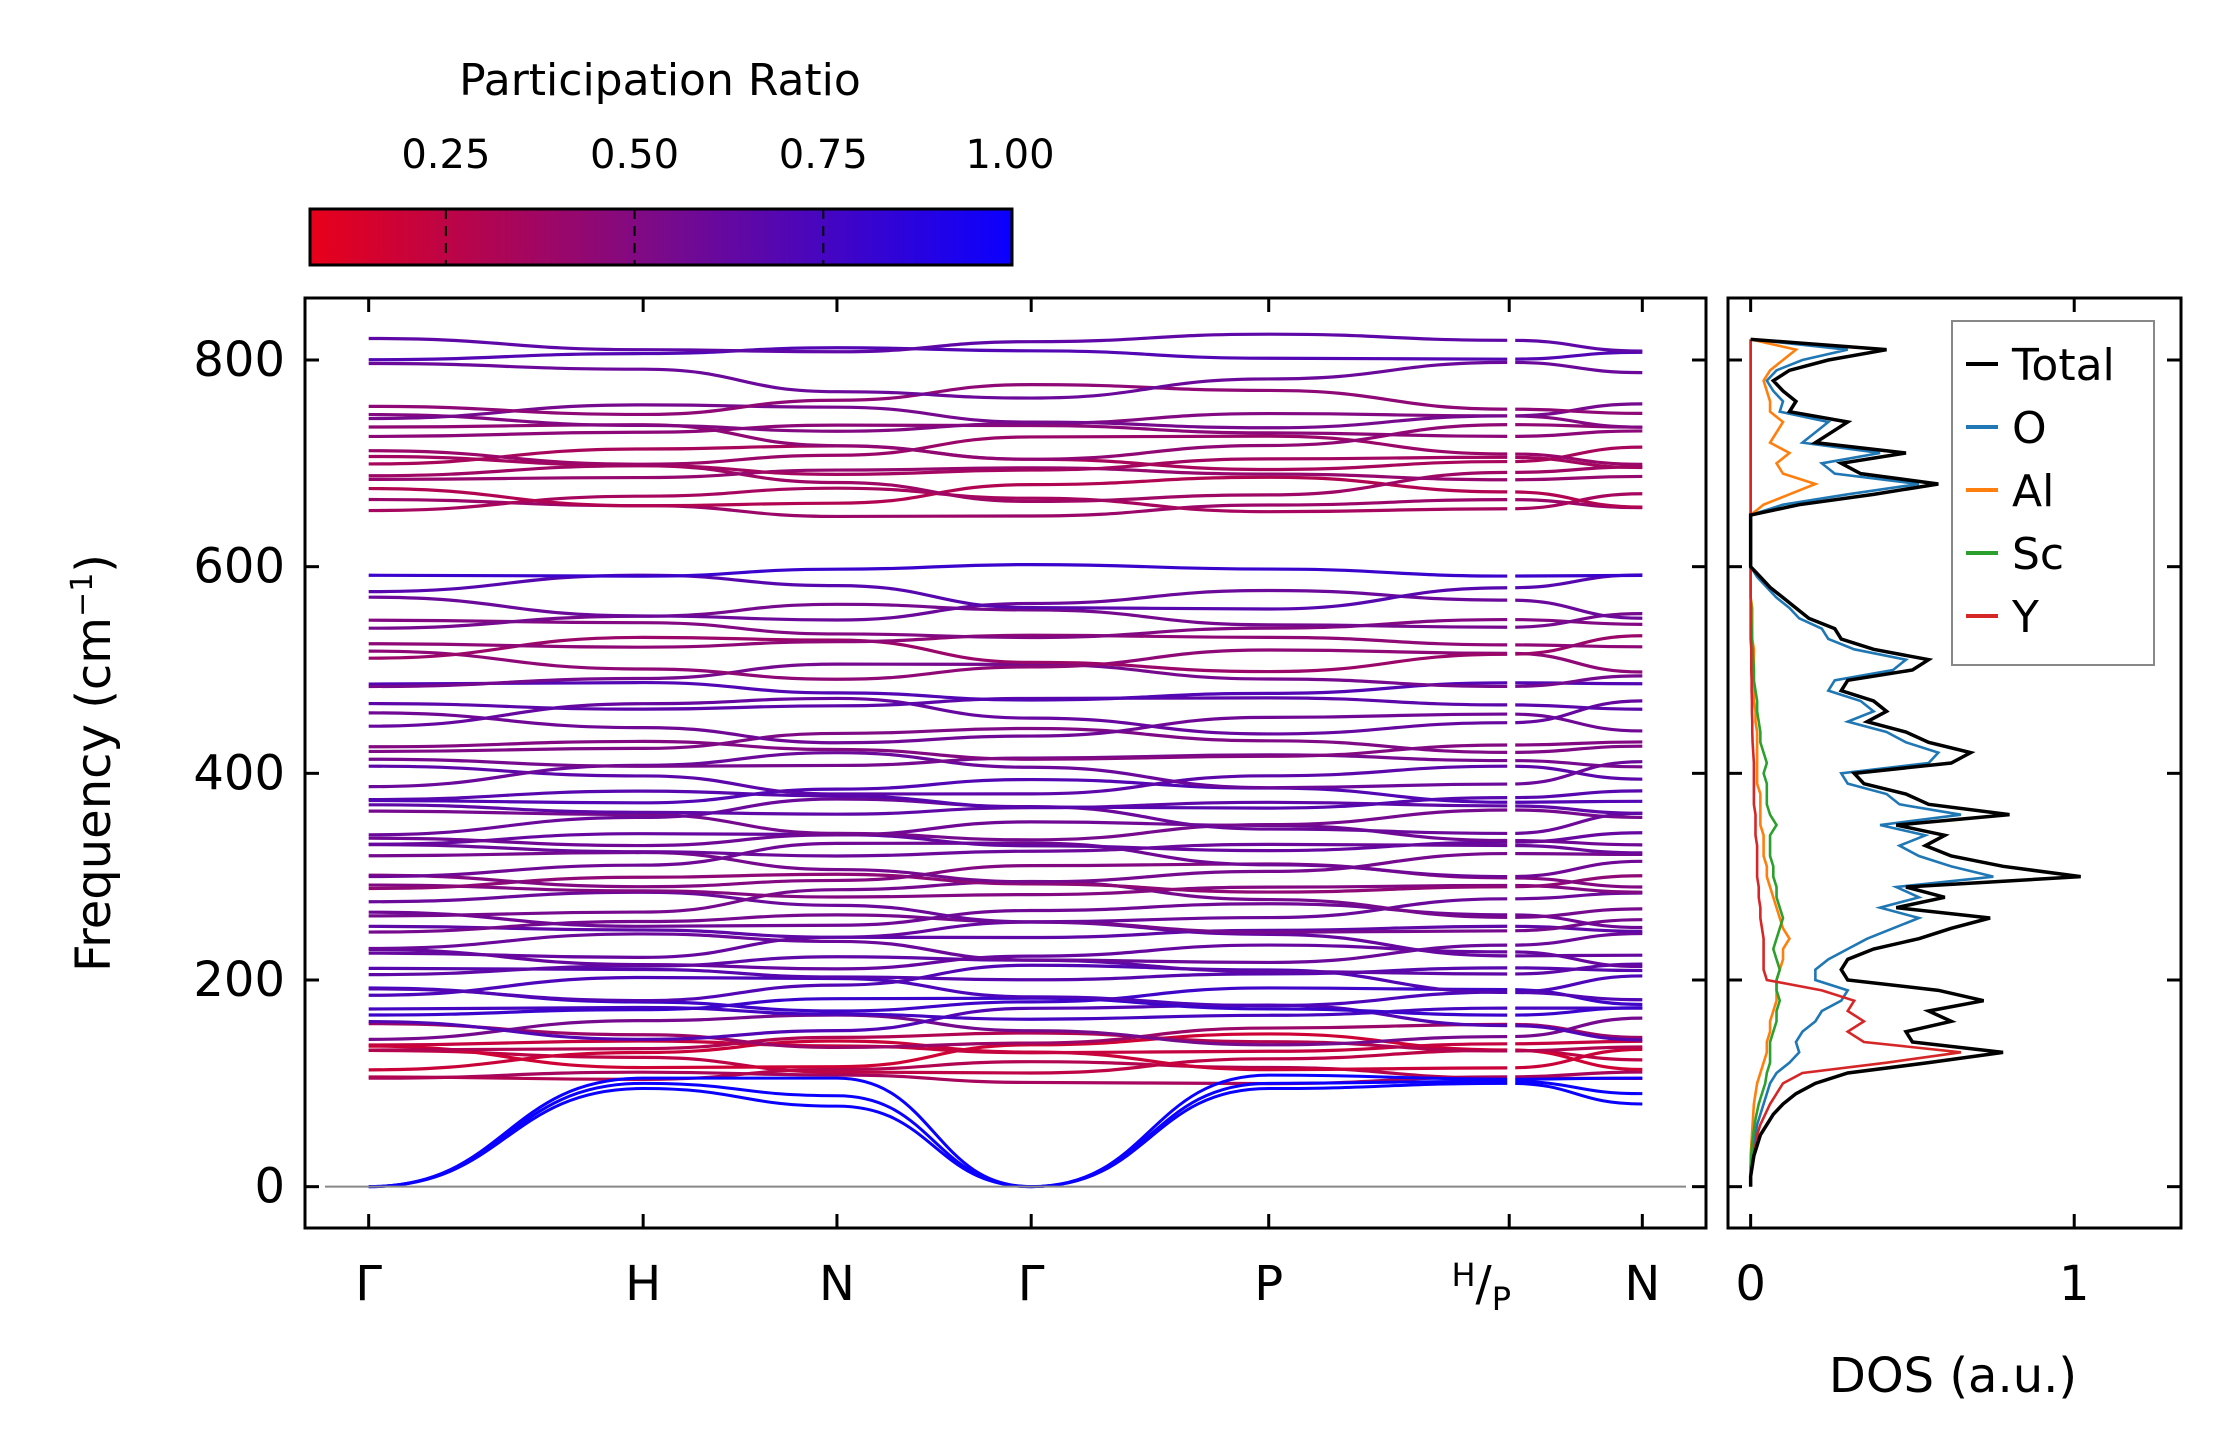 The height and width of the screenshot is (1455, 2222). What do you see at coordinates (2063, 365) in the screenshot?
I see `legend-label-total: Total` at bounding box center [2063, 365].